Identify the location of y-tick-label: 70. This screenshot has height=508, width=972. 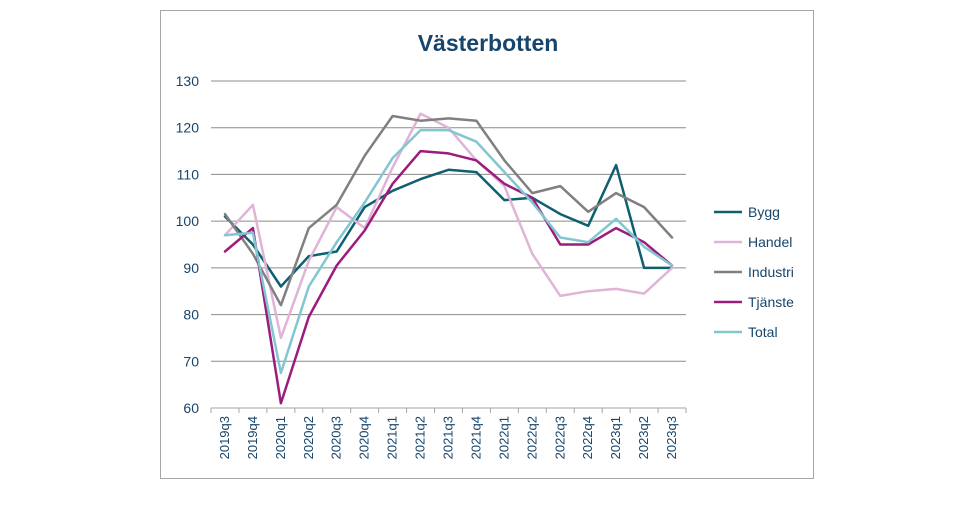
(191, 361).